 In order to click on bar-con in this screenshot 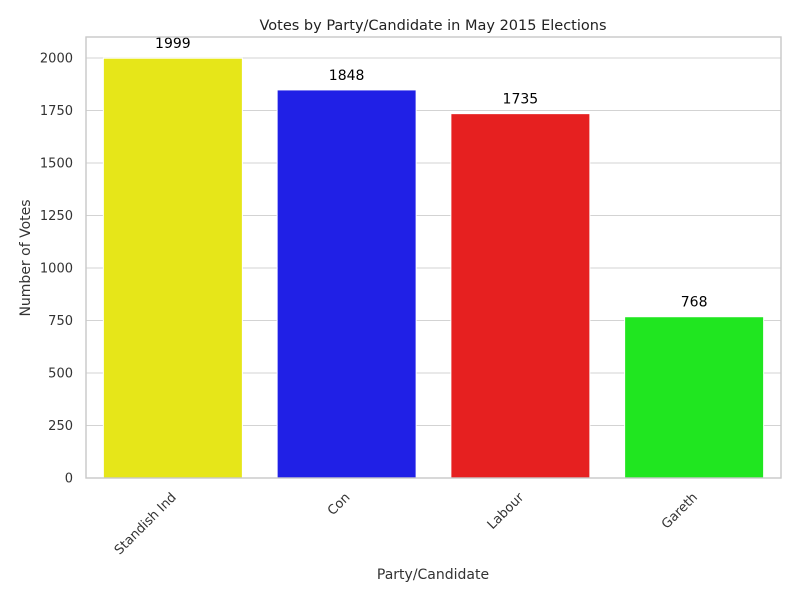, I will do `click(346, 284)`.